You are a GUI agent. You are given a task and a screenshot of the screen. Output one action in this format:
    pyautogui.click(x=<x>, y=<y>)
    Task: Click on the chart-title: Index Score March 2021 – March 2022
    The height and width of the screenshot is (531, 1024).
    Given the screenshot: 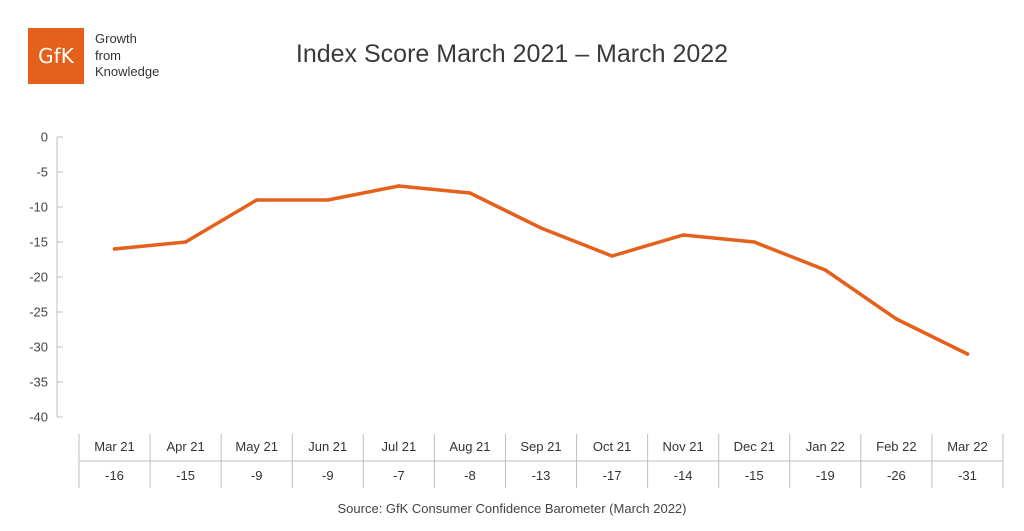 What is the action you would take?
    pyautogui.click(x=512, y=54)
    